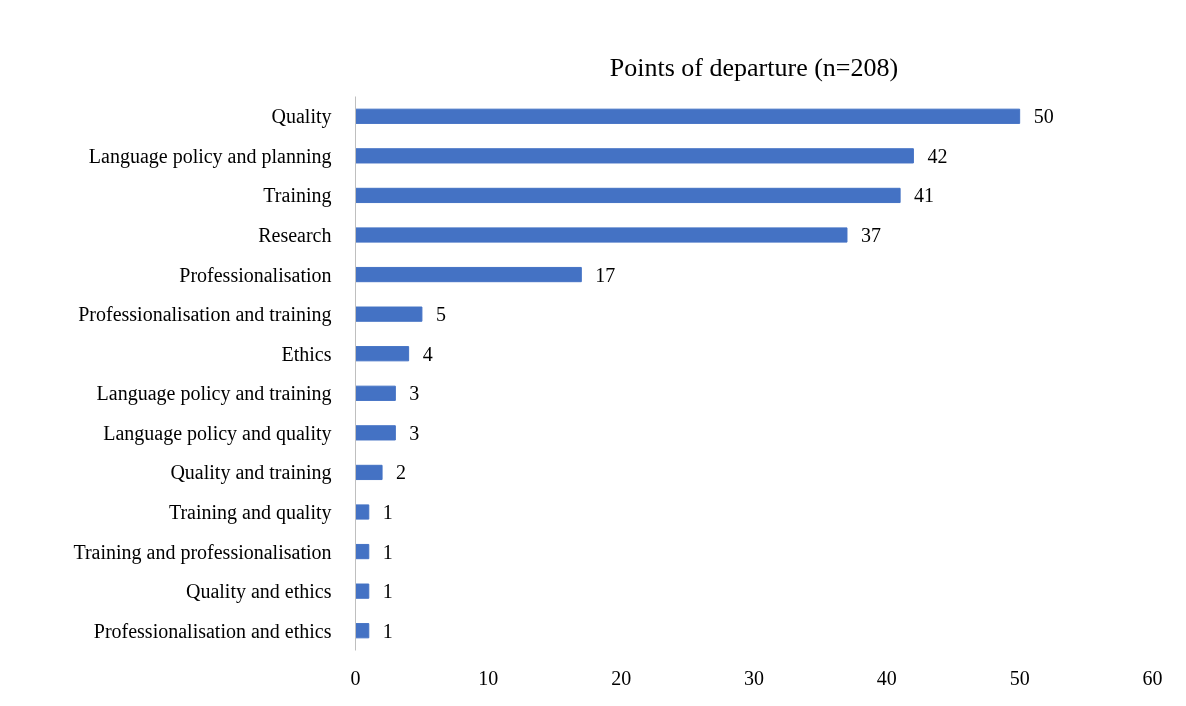  What do you see at coordinates (937, 155) in the screenshot?
I see `data-label: 42` at bounding box center [937, 155].